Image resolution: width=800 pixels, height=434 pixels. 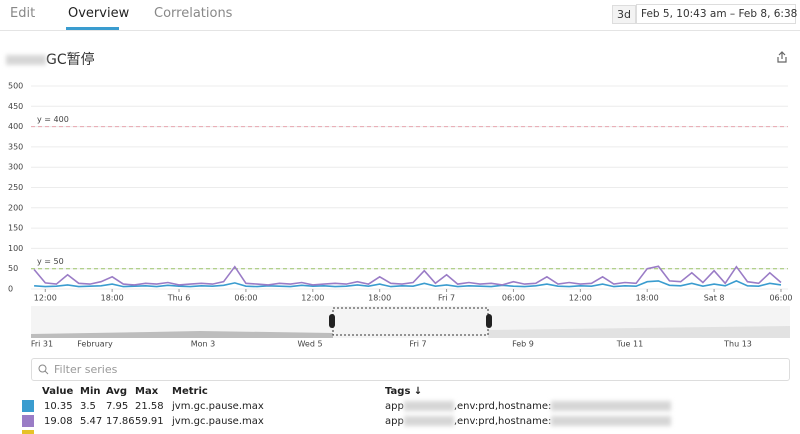 What do you see at coordinates (15, 146) in the screenshot?
I see `y-tick-label: 350` at bounding box center [15, 146].